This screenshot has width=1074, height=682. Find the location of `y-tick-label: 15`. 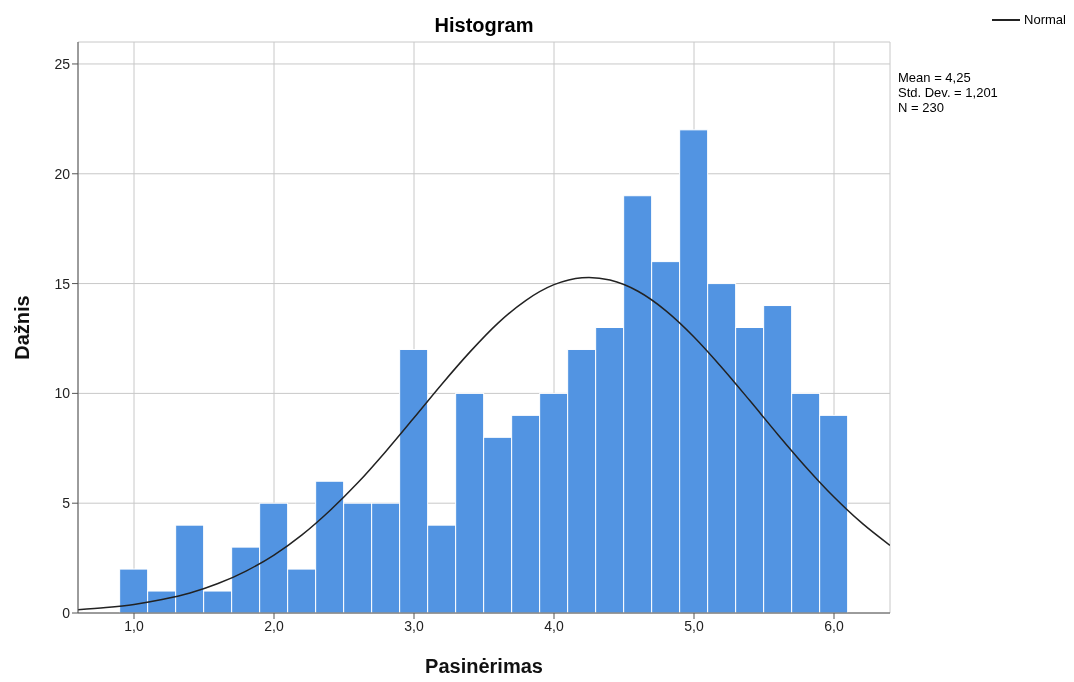

y-tick-label: 15 is located at coordinates (62, 283).